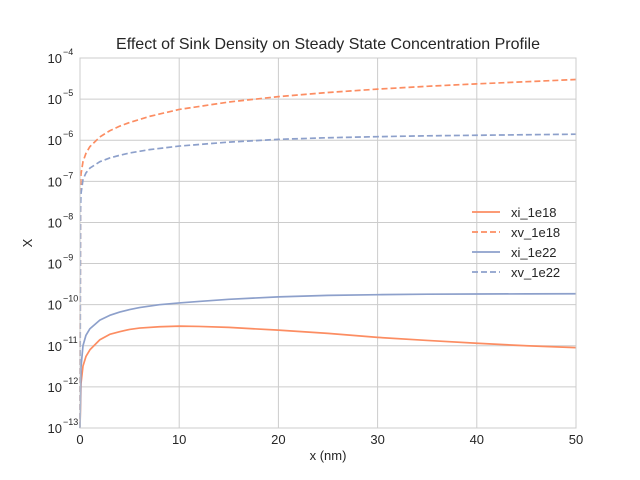 Image resolution: width=640 pixels, height=480 pixels. I want to click on y-tick-label: 10 −11, so click(63, 344).